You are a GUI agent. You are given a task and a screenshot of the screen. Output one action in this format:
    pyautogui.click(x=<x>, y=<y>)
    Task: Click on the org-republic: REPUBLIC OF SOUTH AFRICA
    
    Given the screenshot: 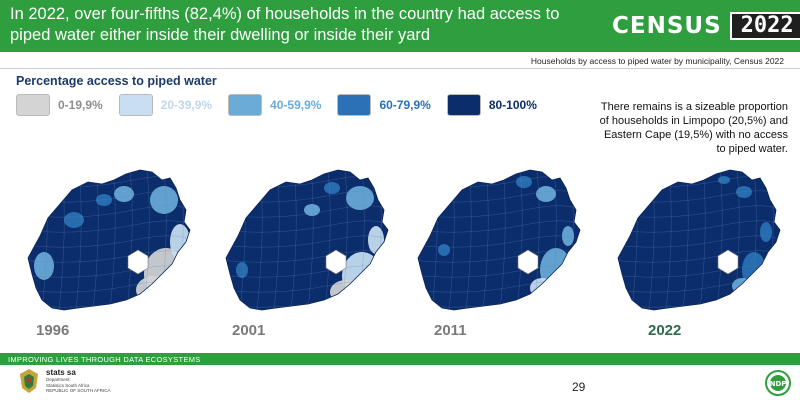 What is the action you would take?
    pyautogui.click(x=78, y=390)
    